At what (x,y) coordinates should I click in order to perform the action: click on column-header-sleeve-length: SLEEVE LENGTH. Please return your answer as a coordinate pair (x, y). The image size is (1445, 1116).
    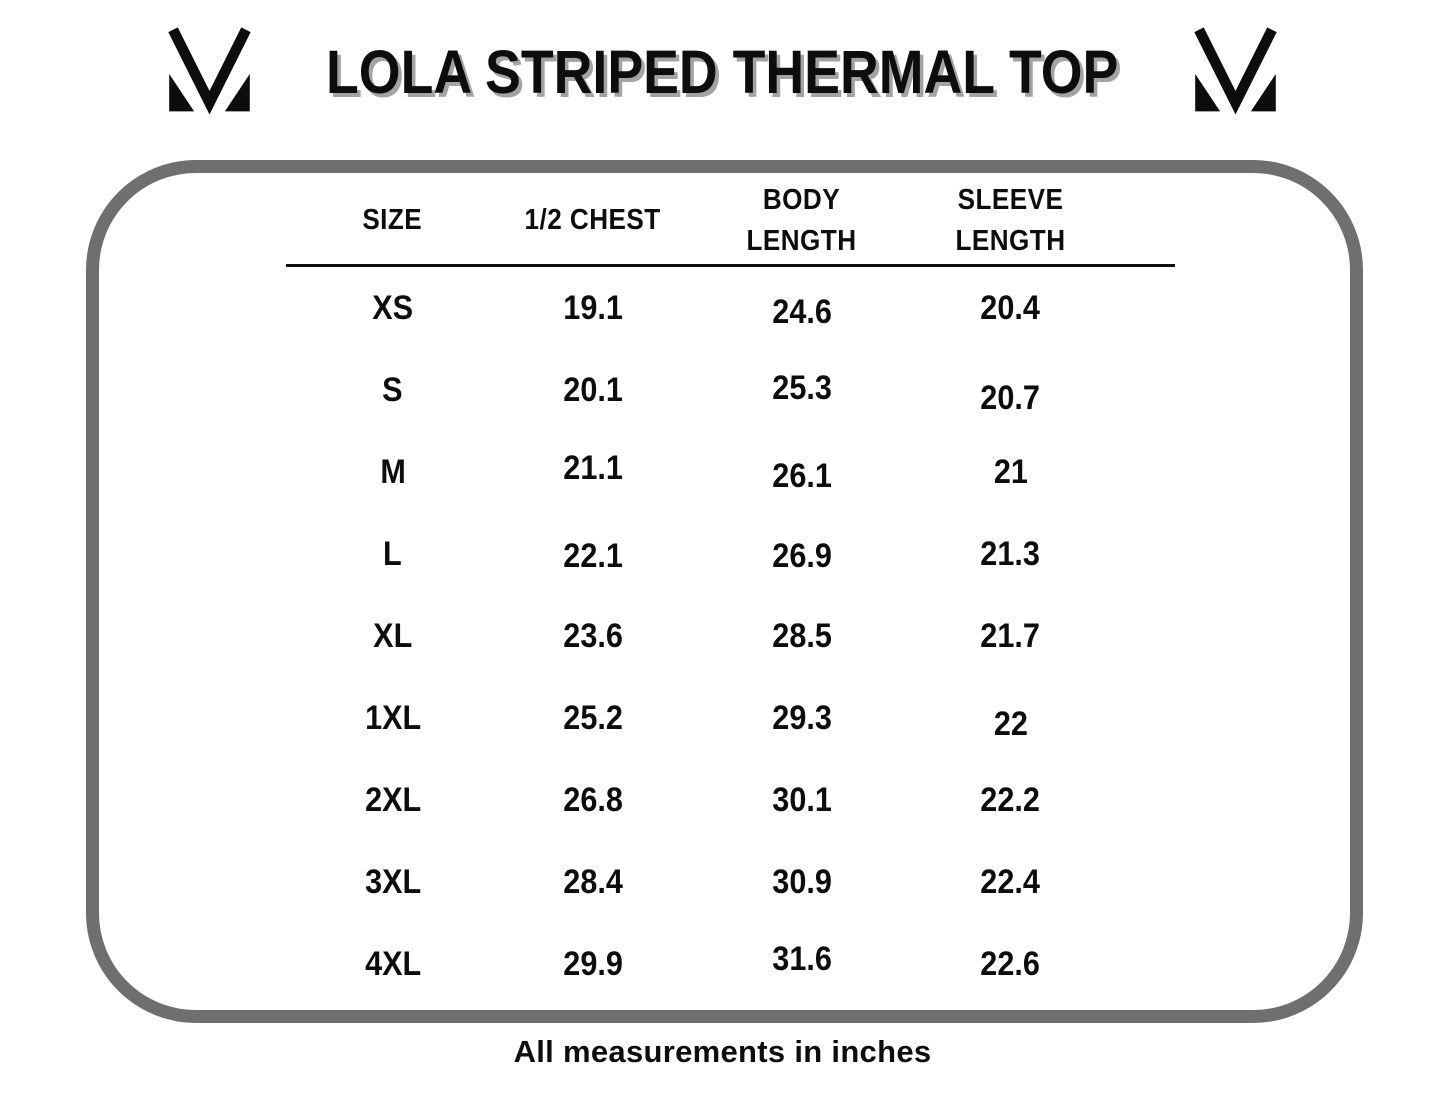
    Looking at the image, I should click on (1010, 220).